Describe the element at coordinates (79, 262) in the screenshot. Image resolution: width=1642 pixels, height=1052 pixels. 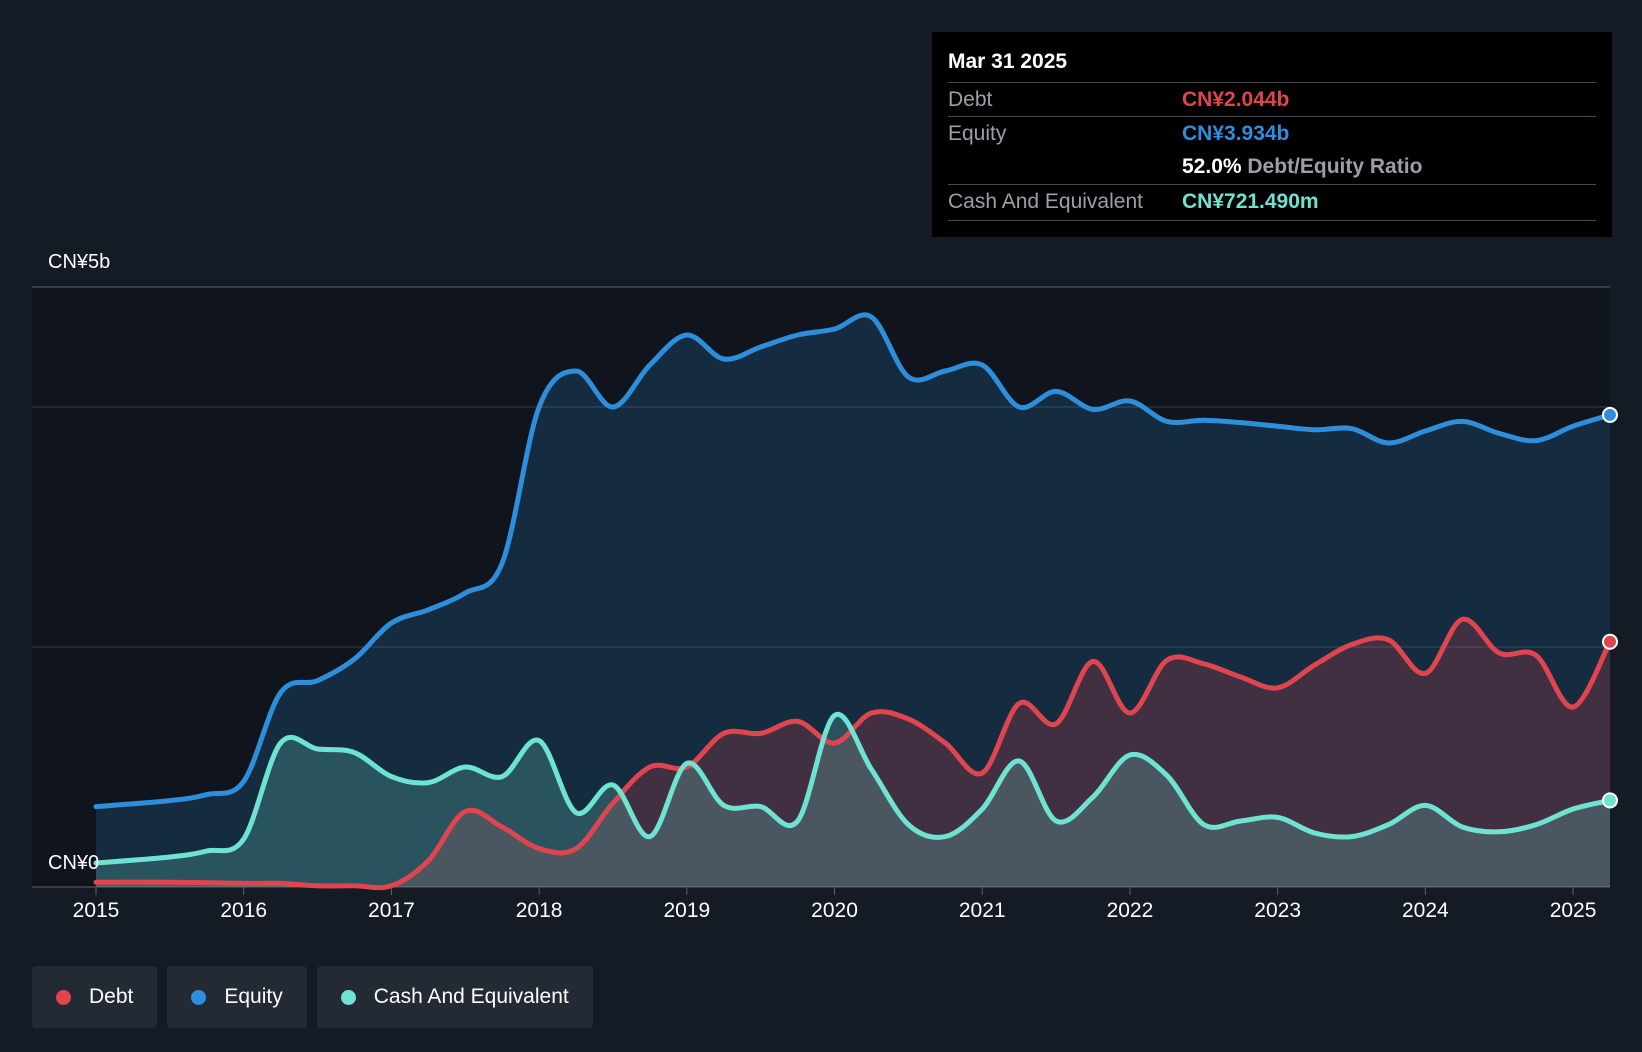
I see `y-axis-top-label: CN¥5b` at that location.